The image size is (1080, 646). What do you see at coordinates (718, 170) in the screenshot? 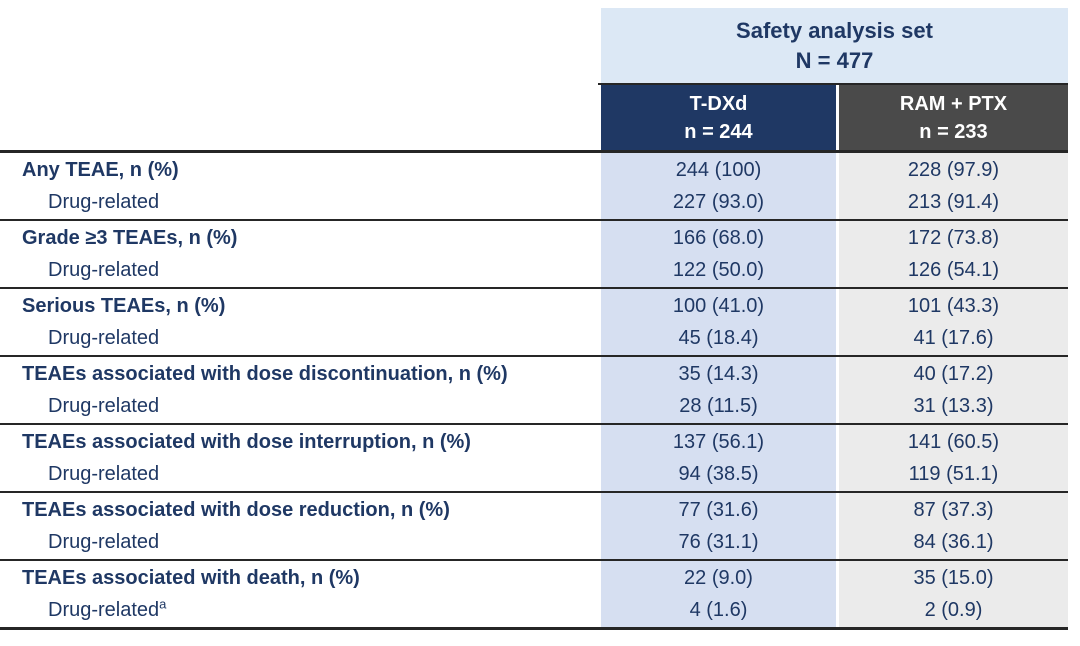
I see `cell-value: 244 (100)` at bounding box center [718, 170].